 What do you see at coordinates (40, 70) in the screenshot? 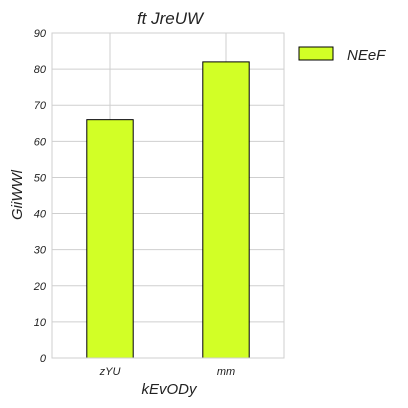
I see `y-tick-label: 80` at bounding box center [40, 70].